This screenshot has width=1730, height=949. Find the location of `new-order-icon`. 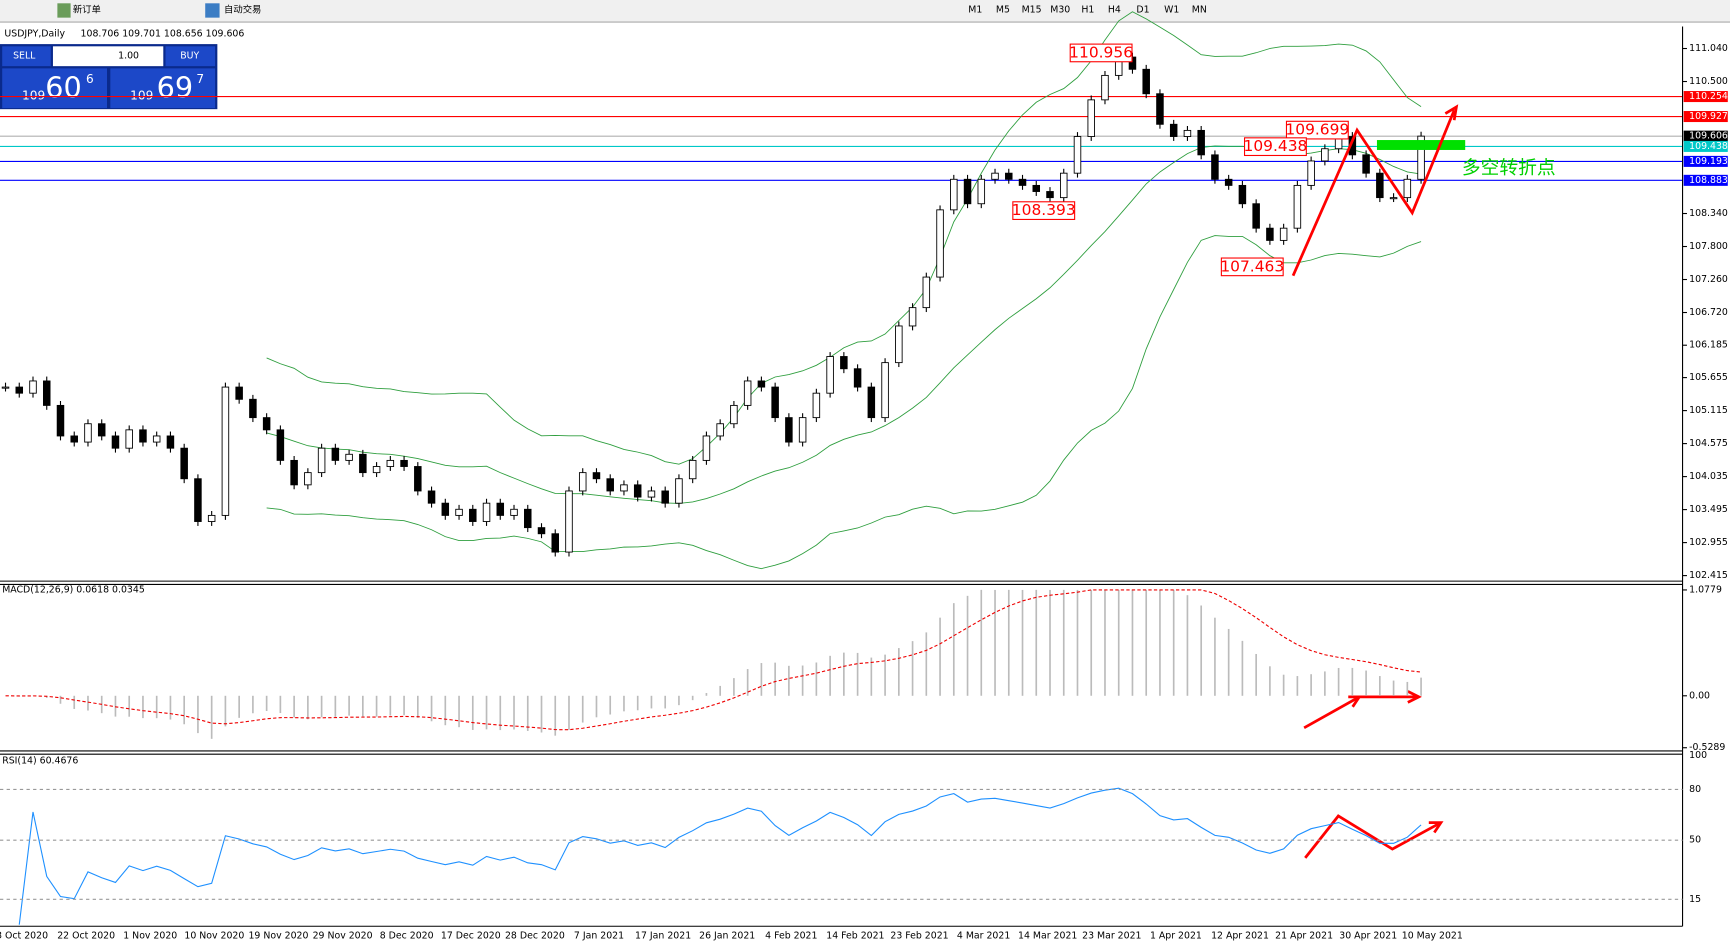

new-order-icon is located at coordinates (64, 10).